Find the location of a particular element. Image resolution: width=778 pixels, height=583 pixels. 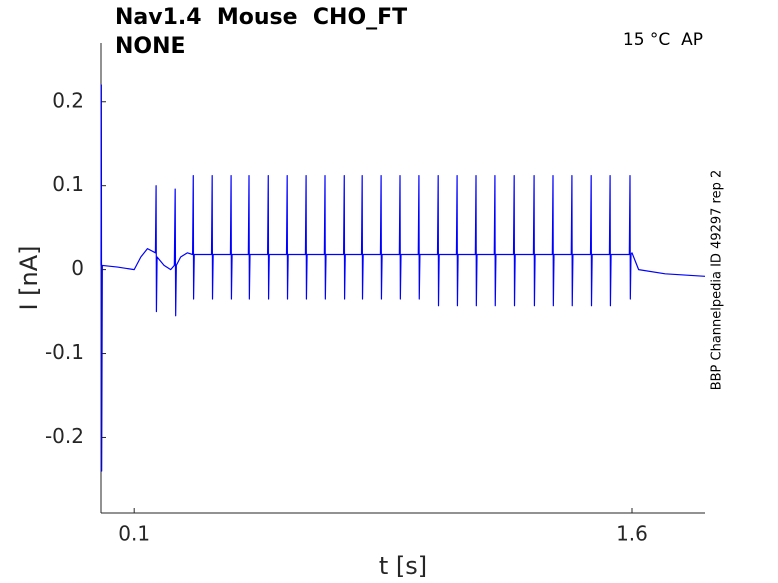

y-tick-label: 0 is located at coordinates (77, 268).